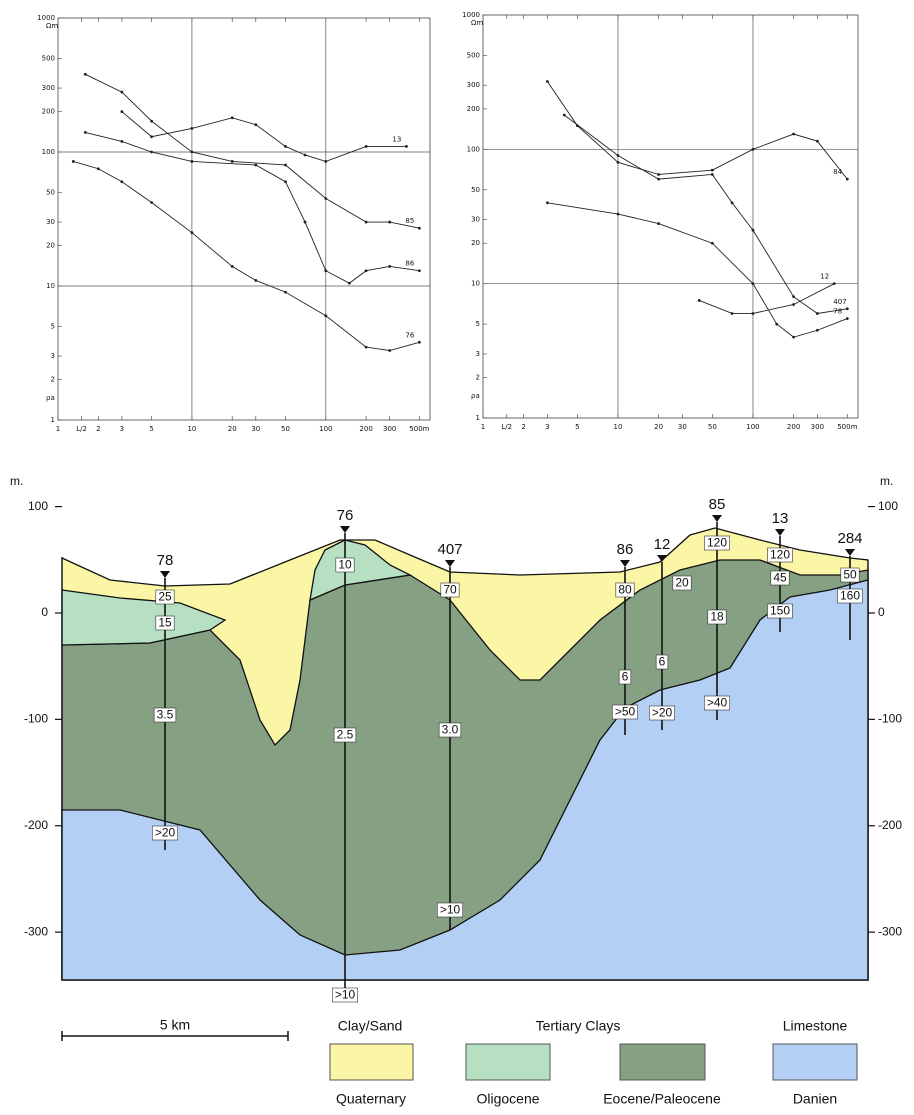 This screenshot has height=1115, width=914. I want to click on y-tick-label: 1000, so click(471, 15).